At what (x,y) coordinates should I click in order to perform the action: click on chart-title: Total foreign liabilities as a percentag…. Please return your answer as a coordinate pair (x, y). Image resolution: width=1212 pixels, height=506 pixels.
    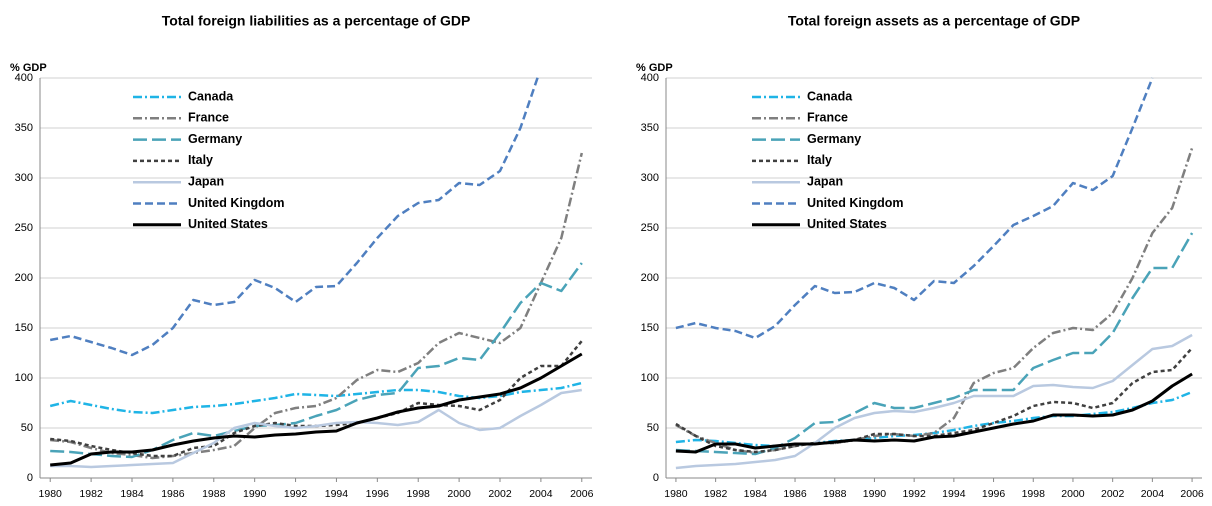
    Looking at the image, I should click on (316, 21).